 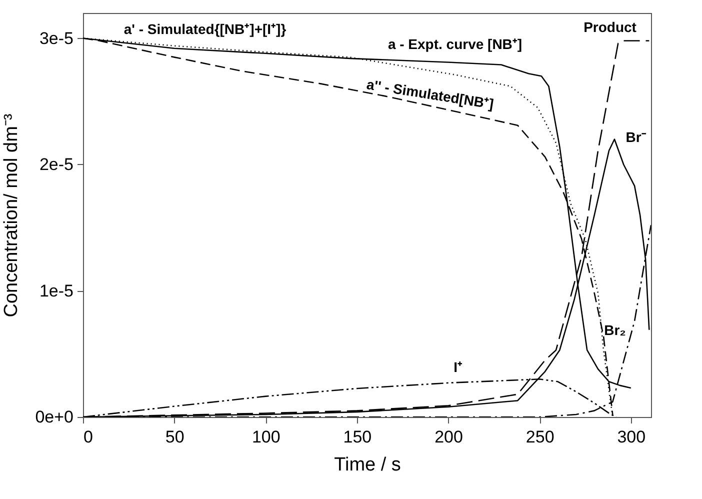 I want to click on y-tick-label: 2e-5, so click(x=56, y=164).